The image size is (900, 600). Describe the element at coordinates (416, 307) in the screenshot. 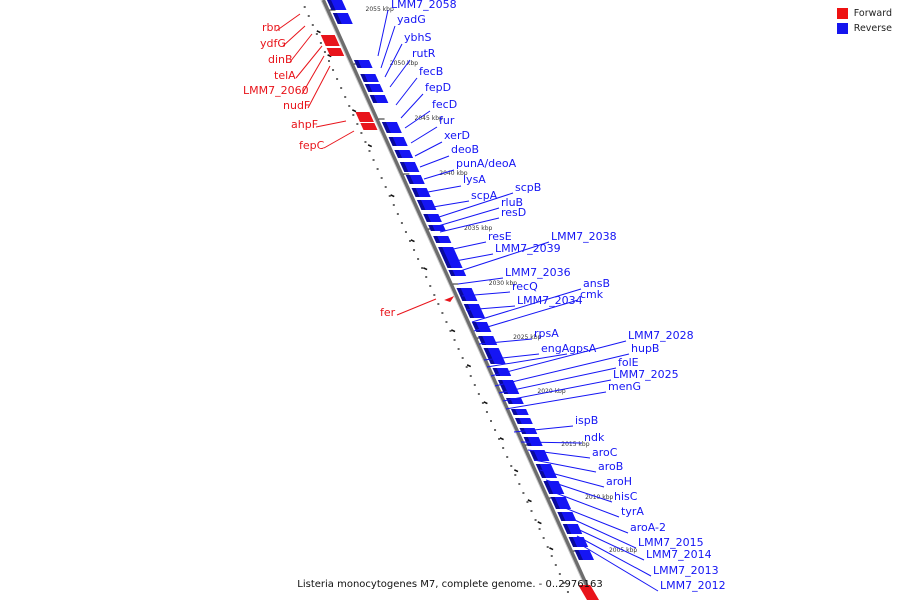

I see `leader-fer` at that location.